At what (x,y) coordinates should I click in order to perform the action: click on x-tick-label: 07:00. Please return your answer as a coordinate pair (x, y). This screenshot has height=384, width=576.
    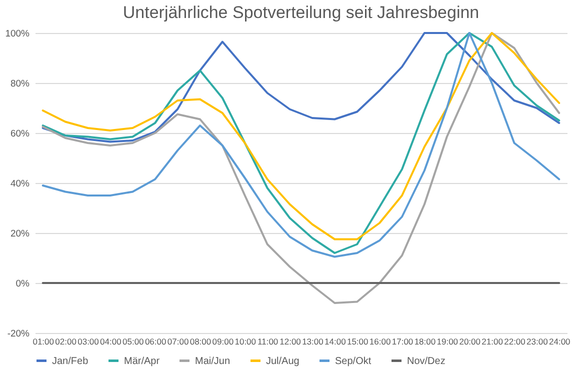
    Looking at the image, I should click on (178, 341).